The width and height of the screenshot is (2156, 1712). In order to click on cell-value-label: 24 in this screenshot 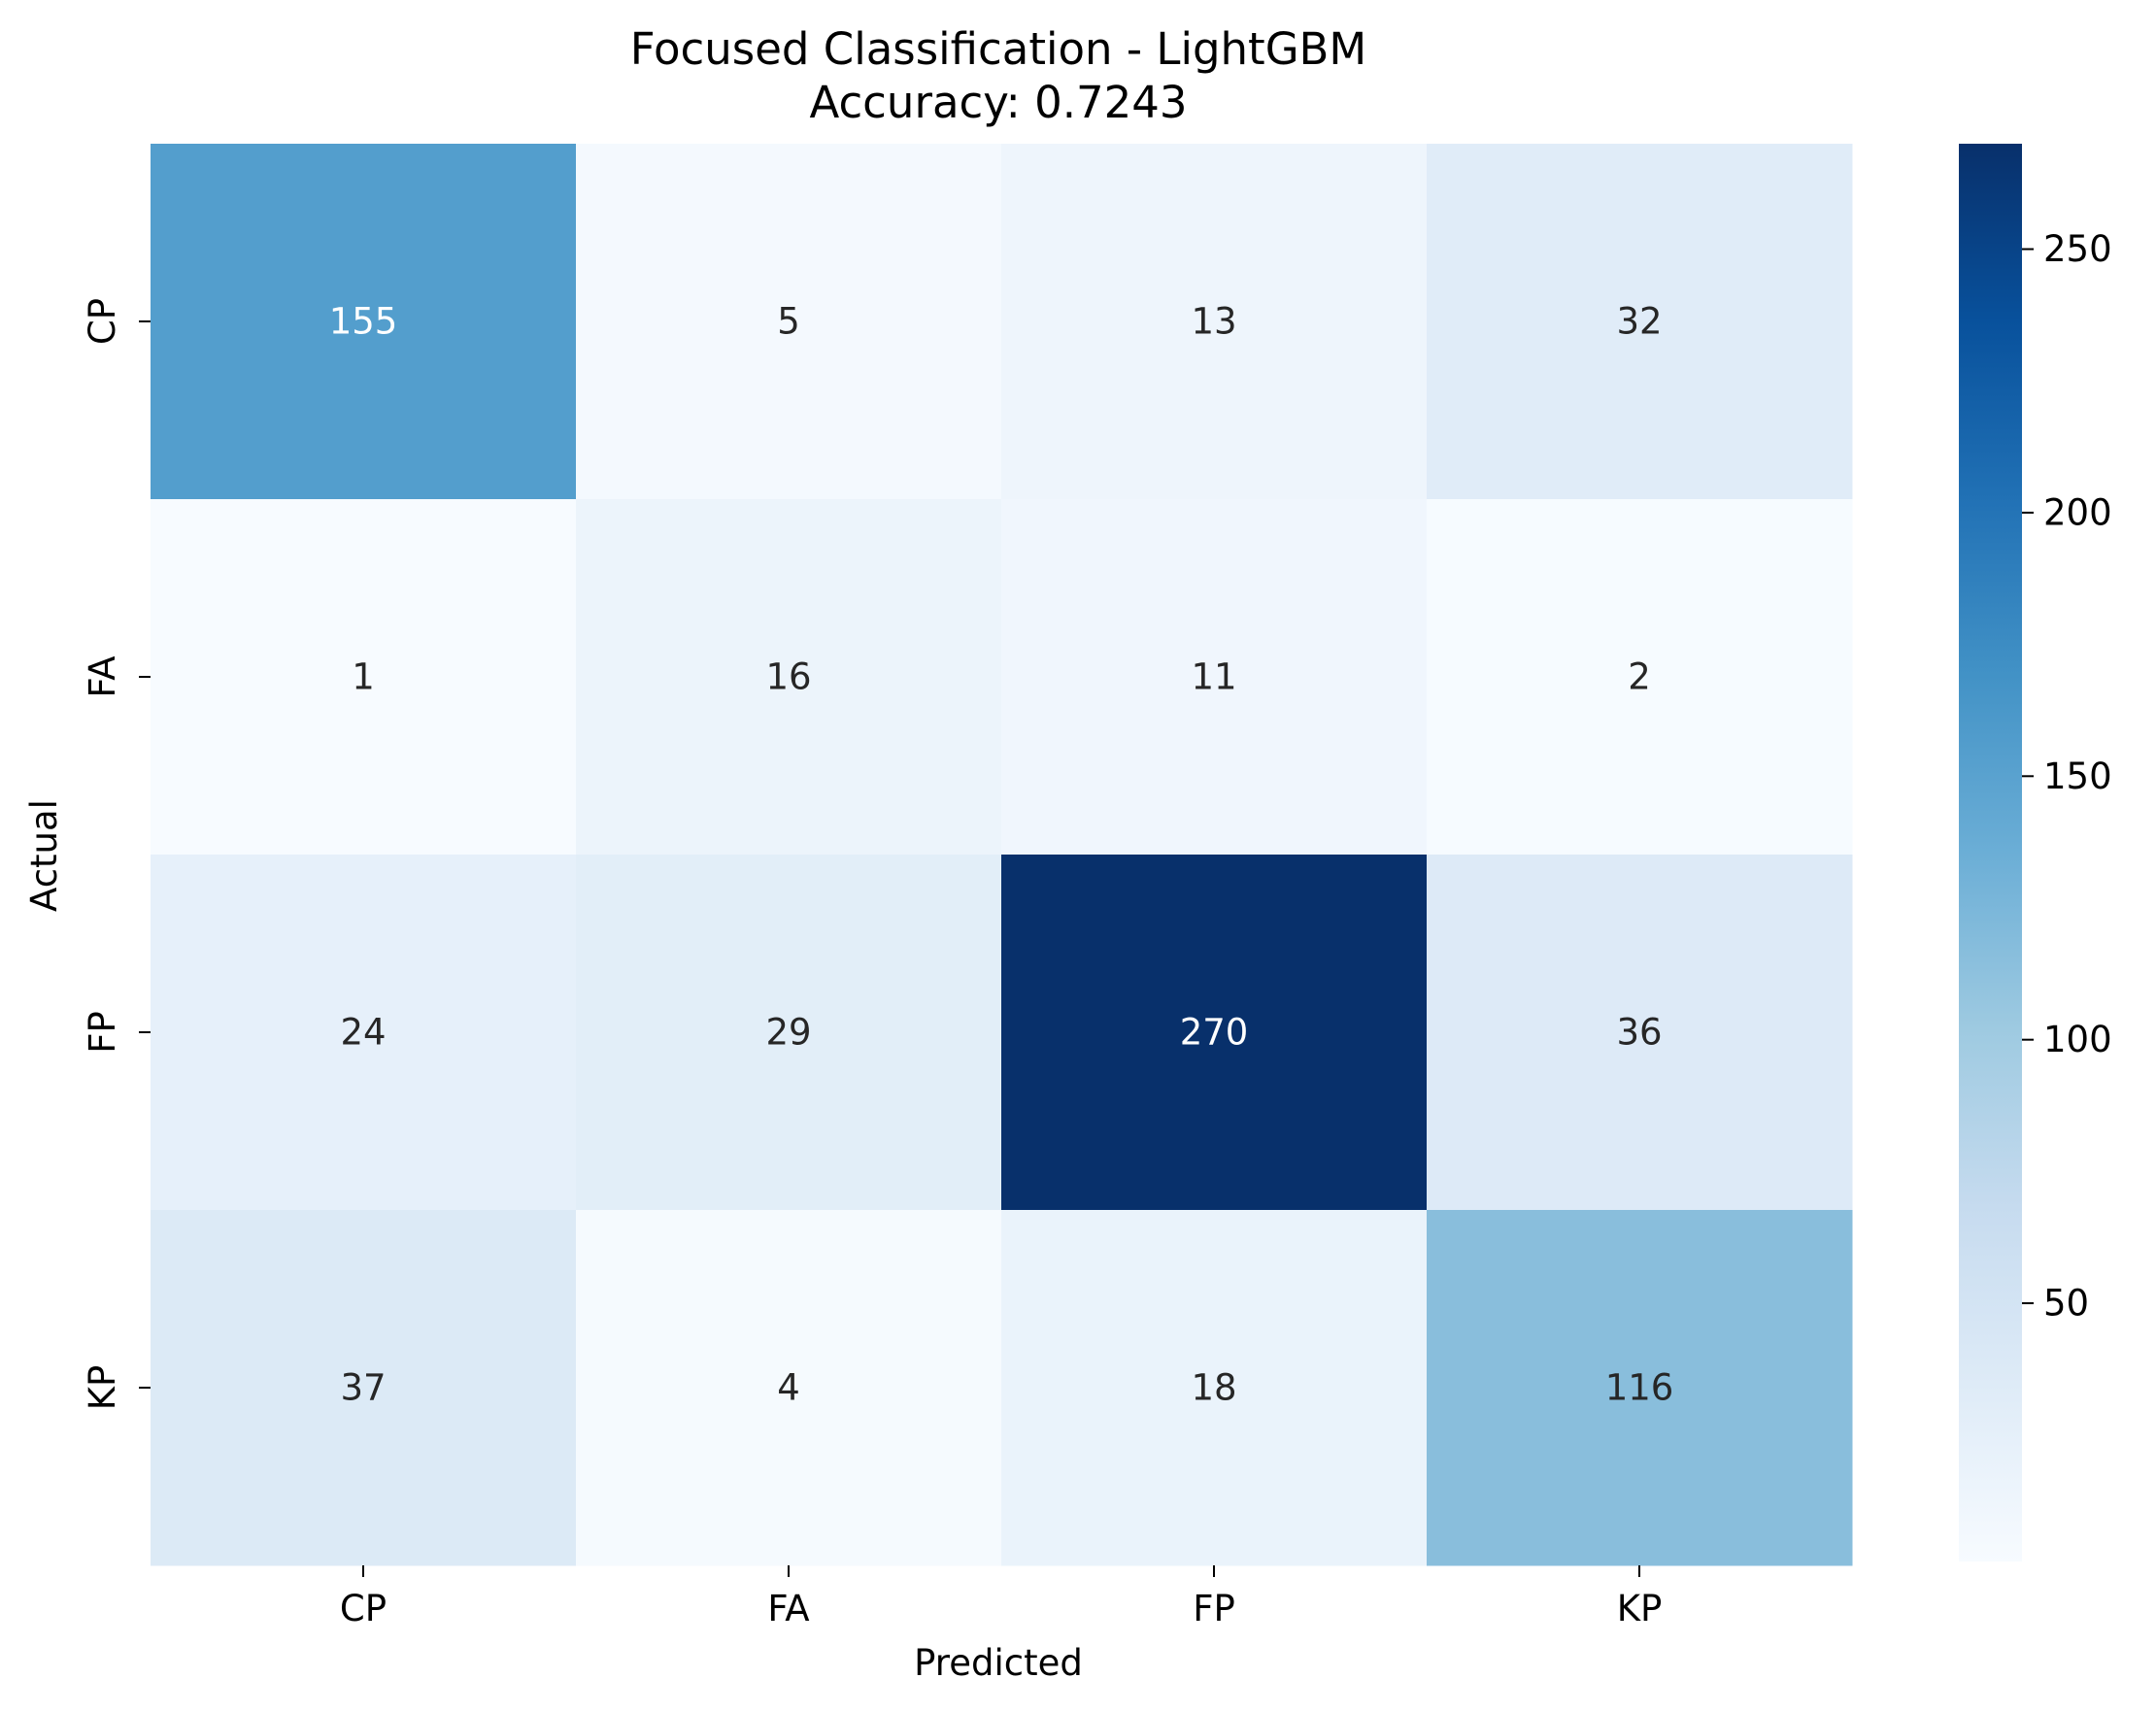, I will do `click(363, 1033)`.